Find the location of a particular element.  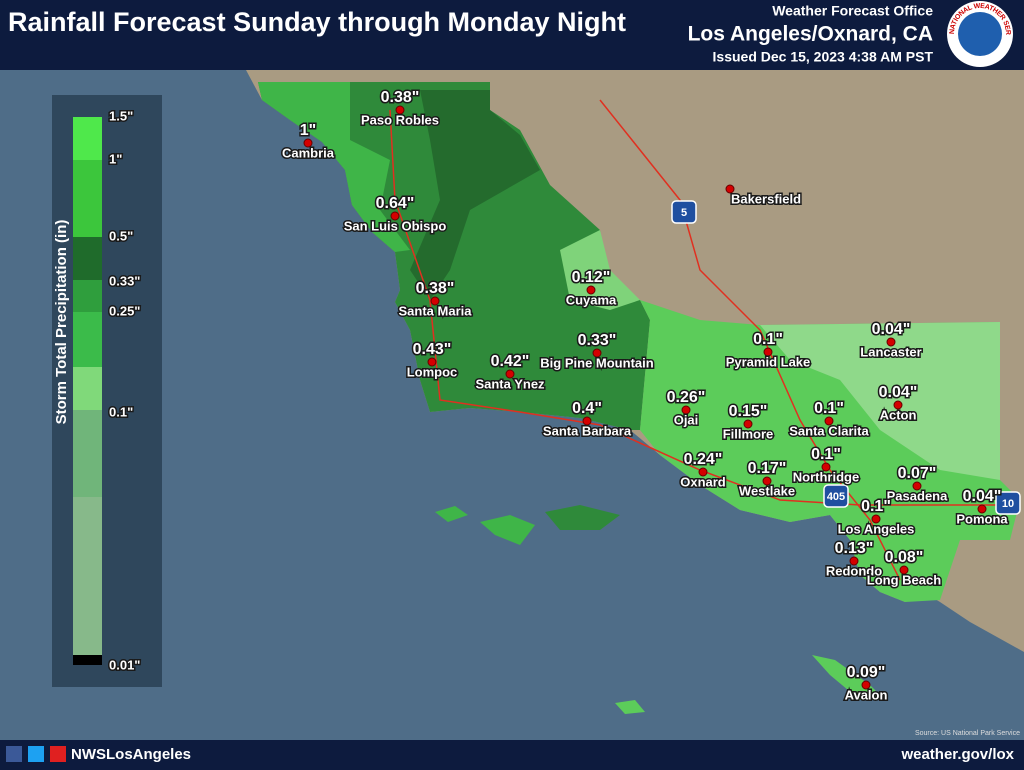

location-name: Fillmore is located at coordinates (748, 433).